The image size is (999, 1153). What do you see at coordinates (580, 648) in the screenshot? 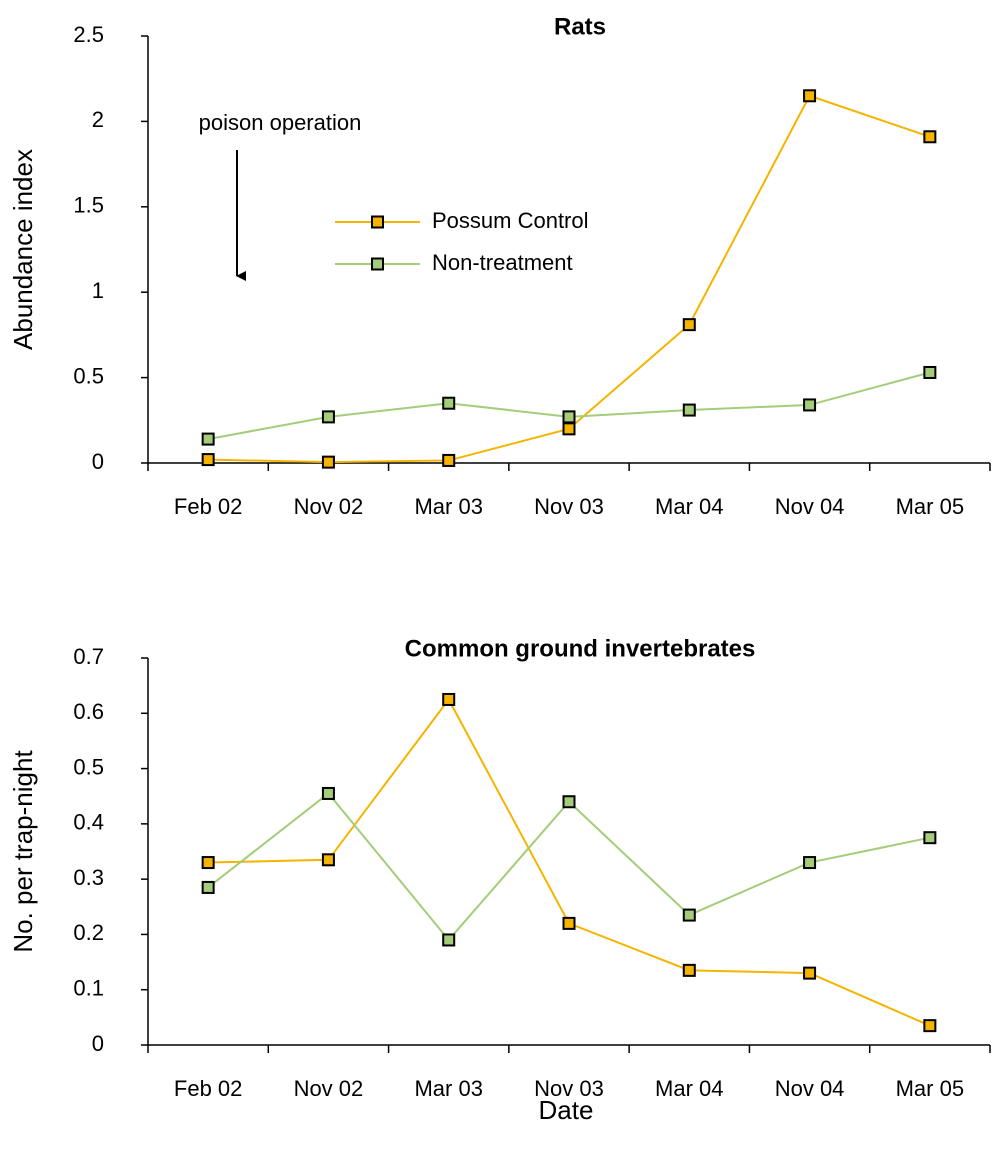
I see `chart-title: Common ground invertebrates` at bounding box center [580, 648].